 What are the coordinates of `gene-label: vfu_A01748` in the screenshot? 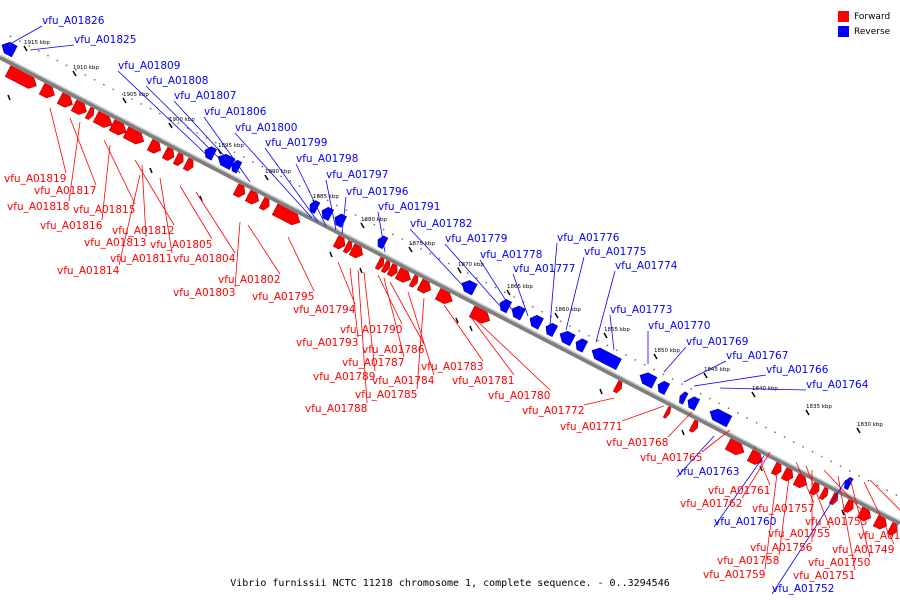 It's located at (879, 536).